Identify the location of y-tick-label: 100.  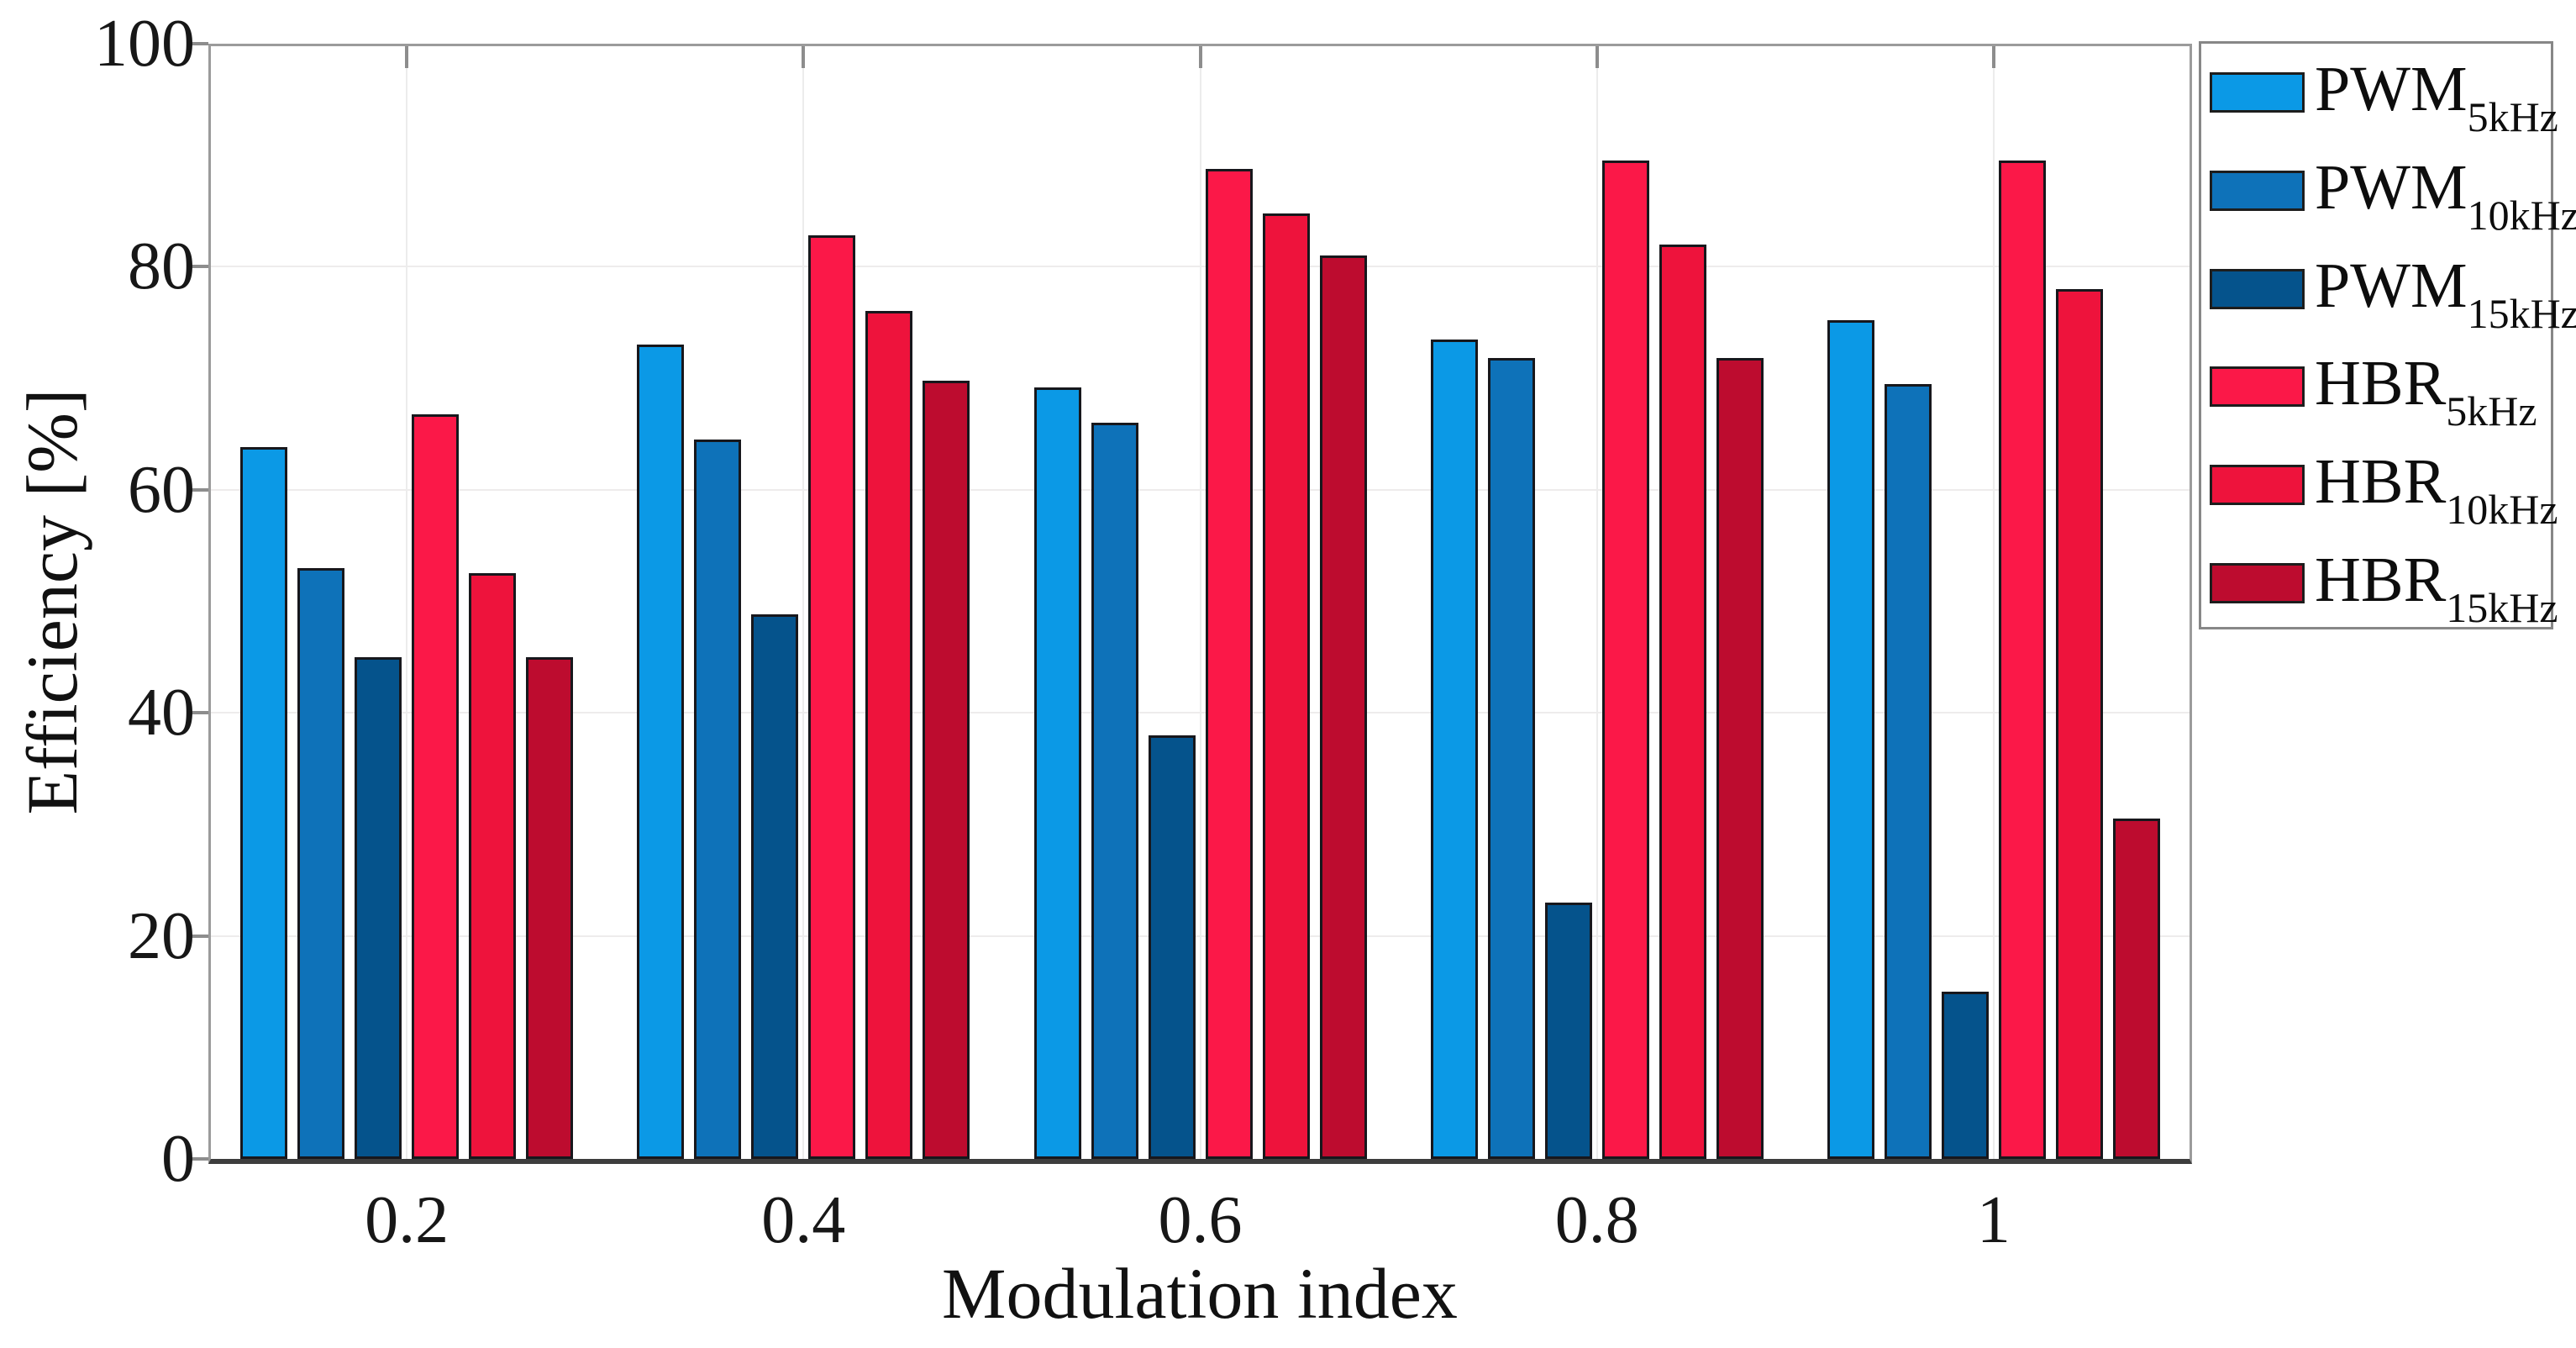
(144, 44).